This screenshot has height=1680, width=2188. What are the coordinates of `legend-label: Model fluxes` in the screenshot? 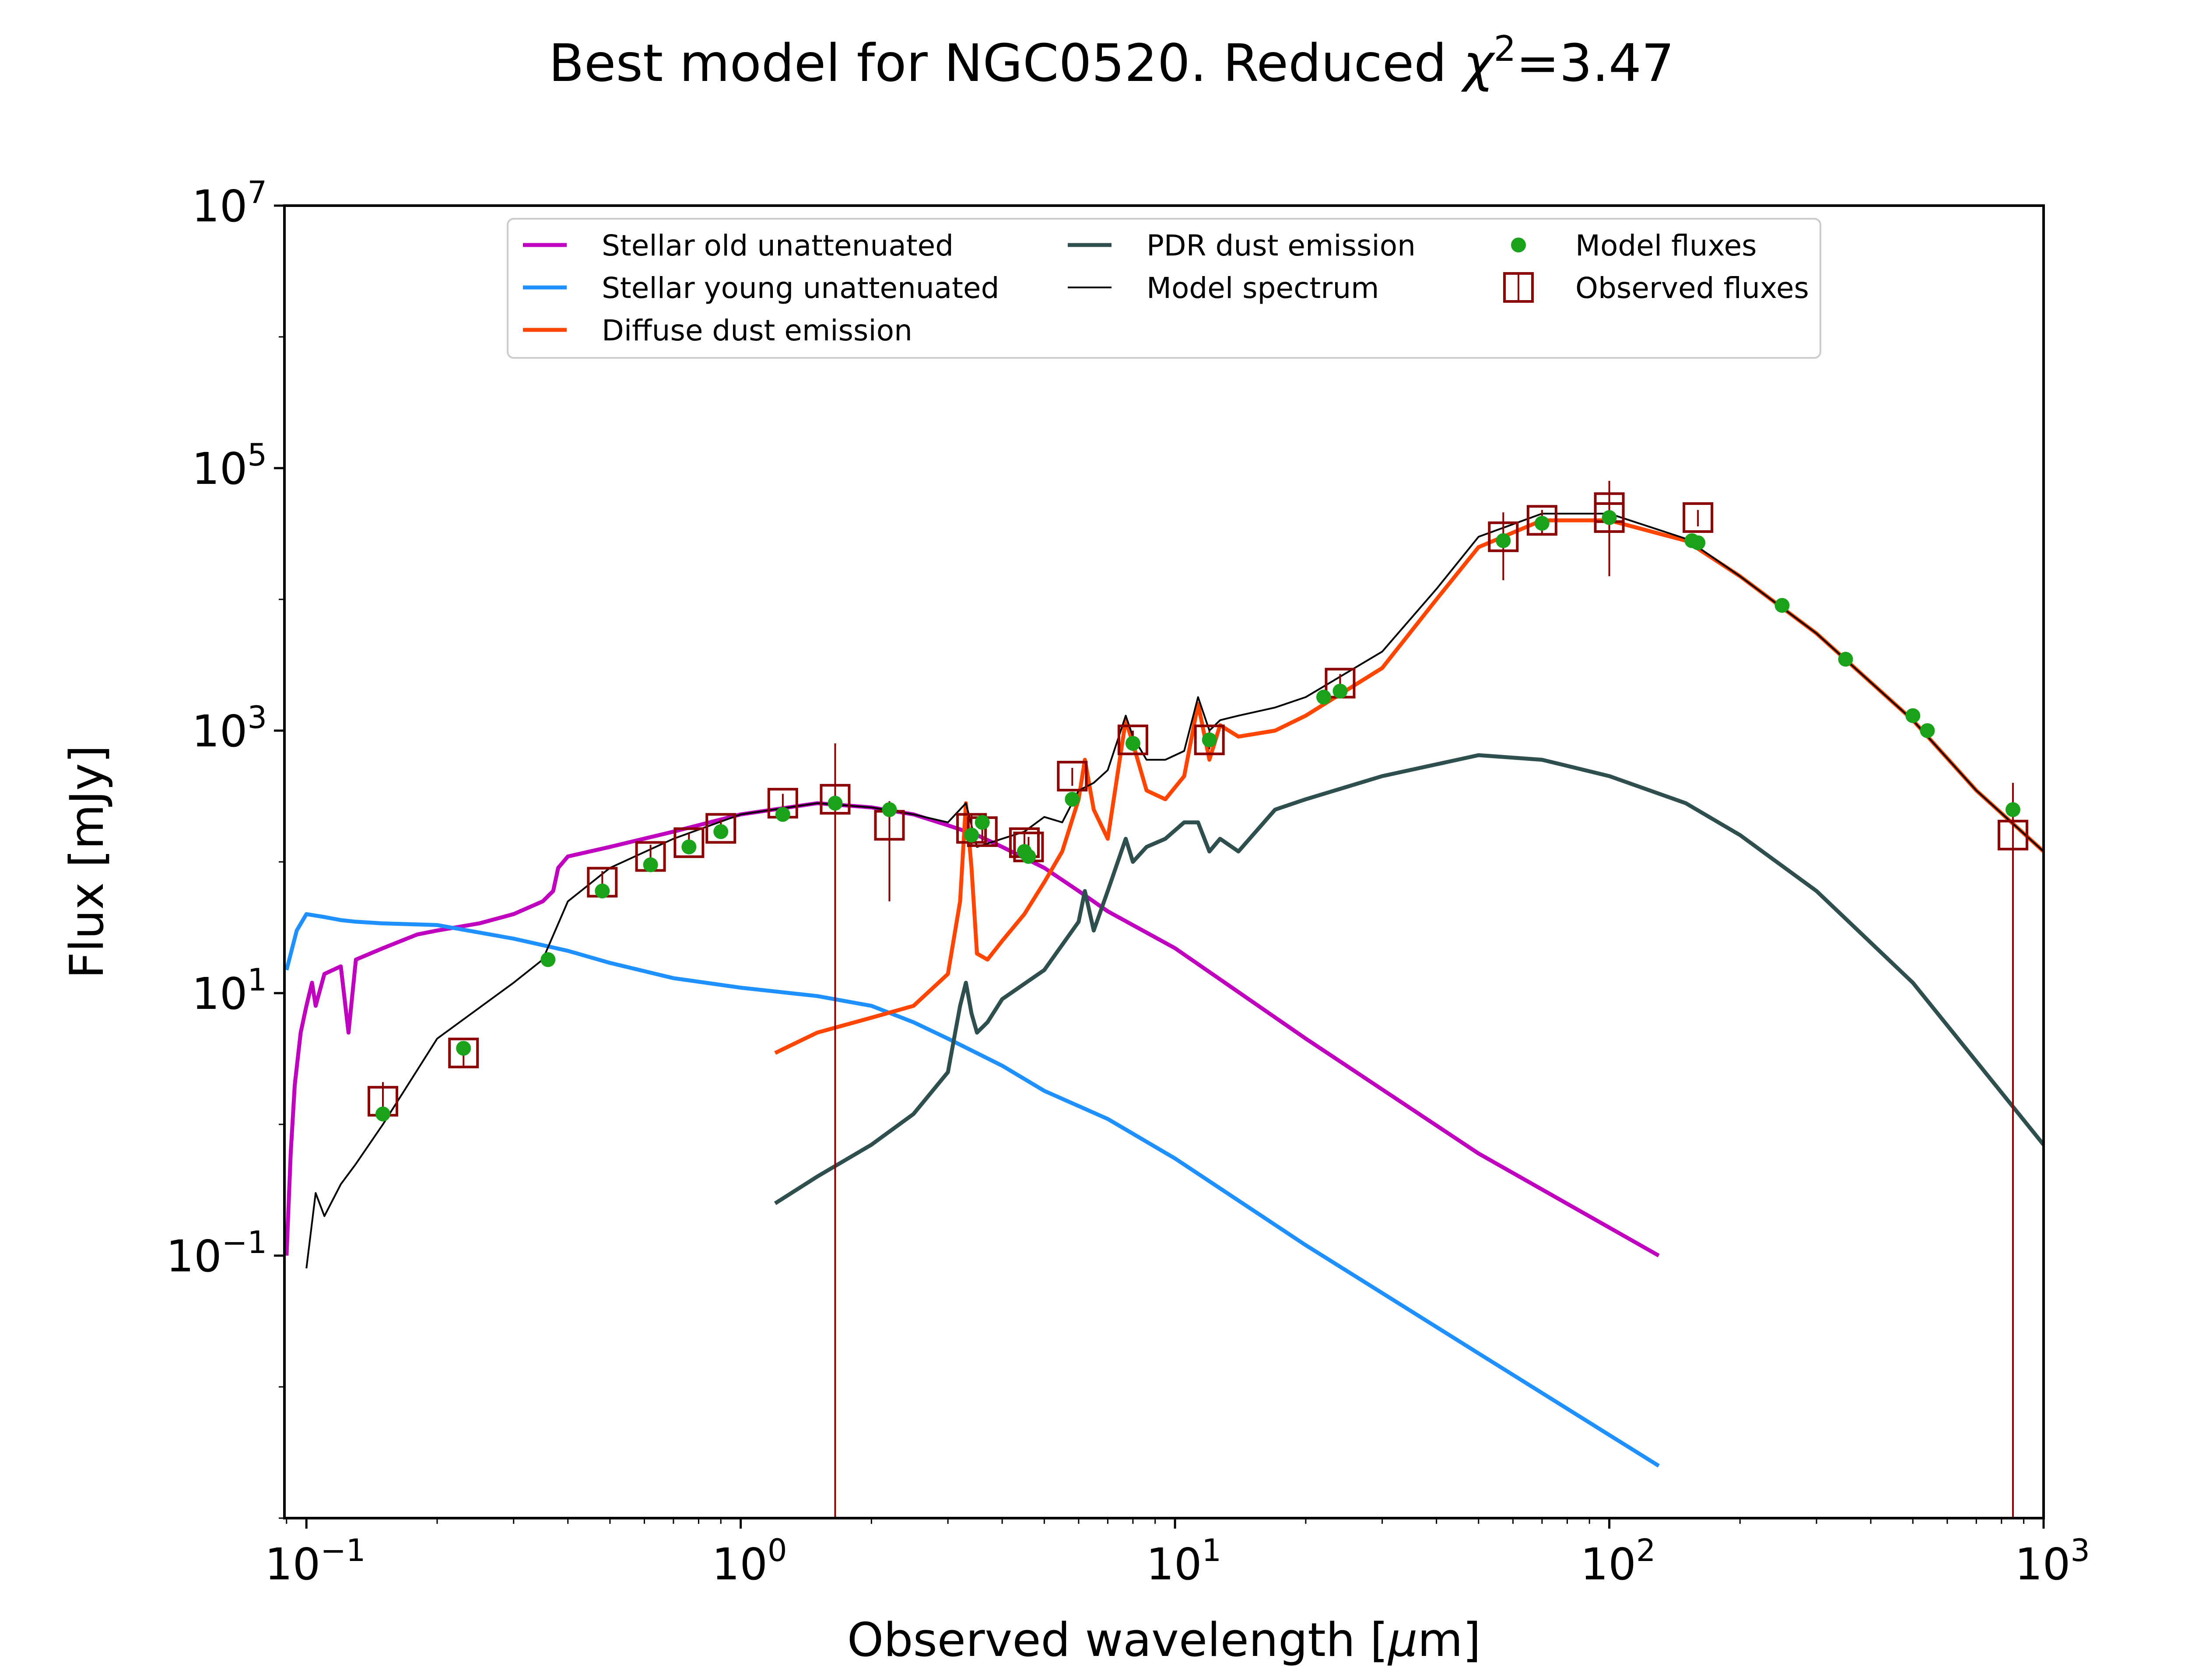 It's located at (1666, 245).